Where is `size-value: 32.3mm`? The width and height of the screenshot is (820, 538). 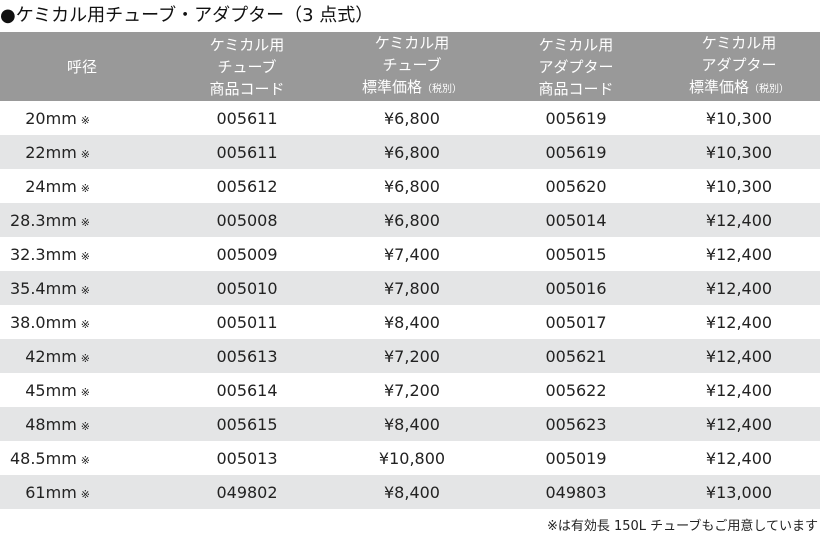
size-value: 32.3mm is located at coordinates (43, 254).